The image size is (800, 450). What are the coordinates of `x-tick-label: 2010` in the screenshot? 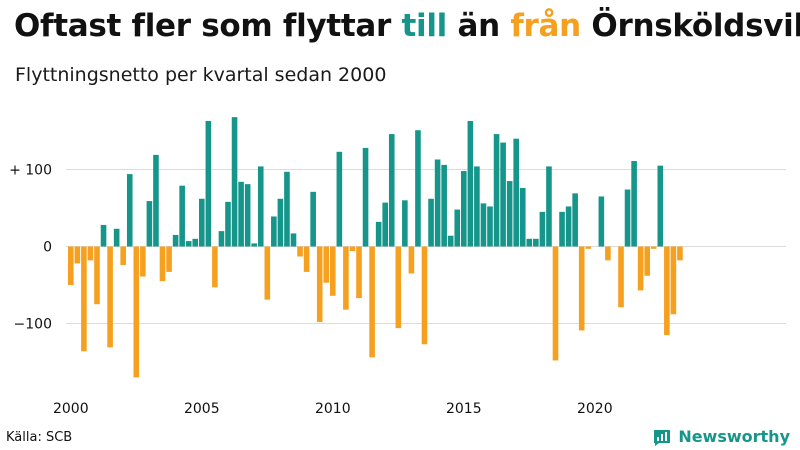 It's located at (333, 409).